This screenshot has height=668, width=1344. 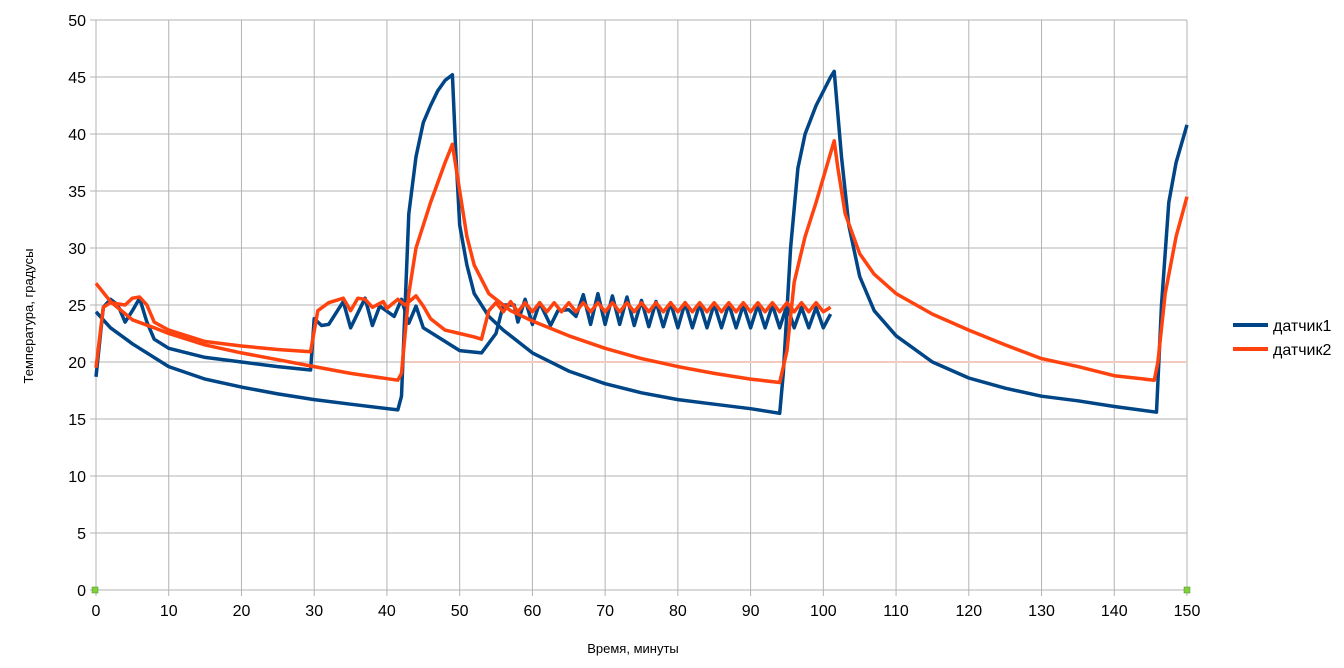 I want to click on y-tick-label: 45, so click(x=77, y=78).